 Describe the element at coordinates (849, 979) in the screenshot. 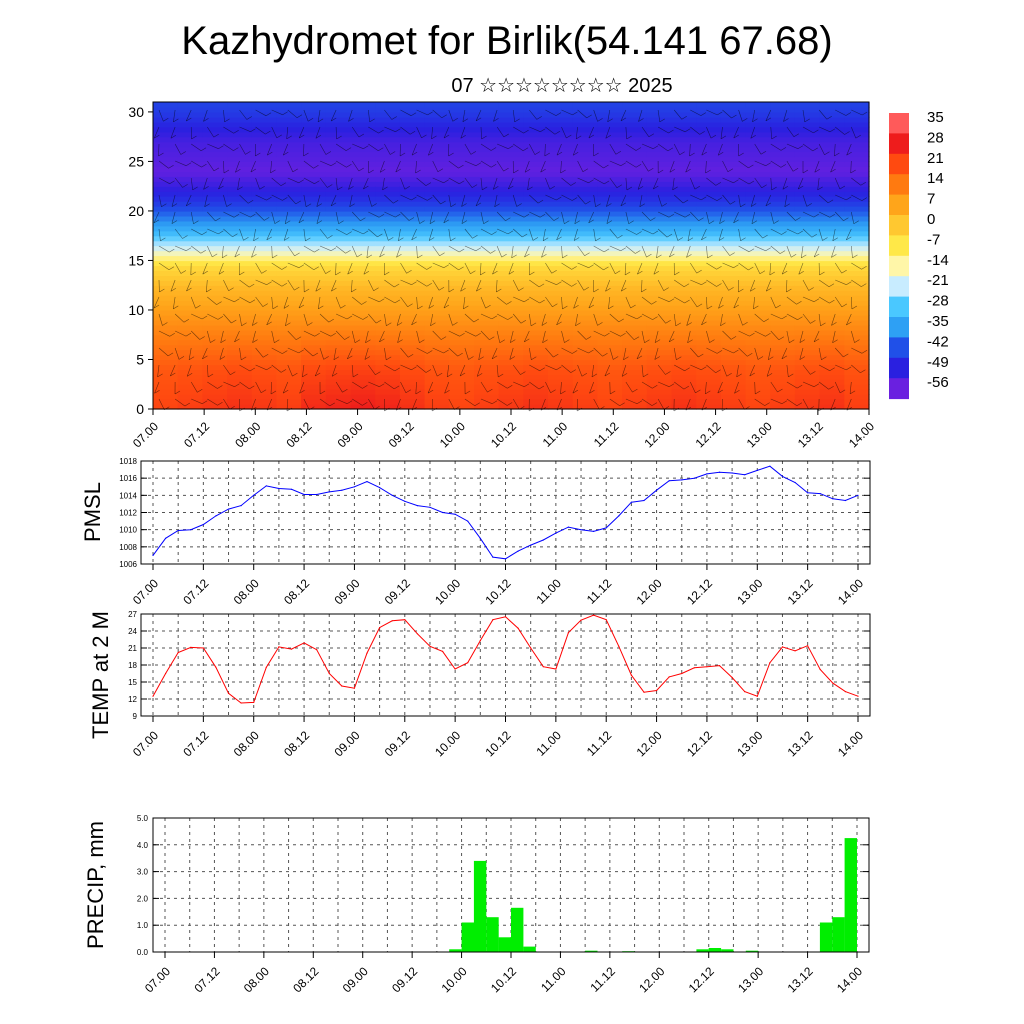

I see `x-tick-label: 14.00` at that location.